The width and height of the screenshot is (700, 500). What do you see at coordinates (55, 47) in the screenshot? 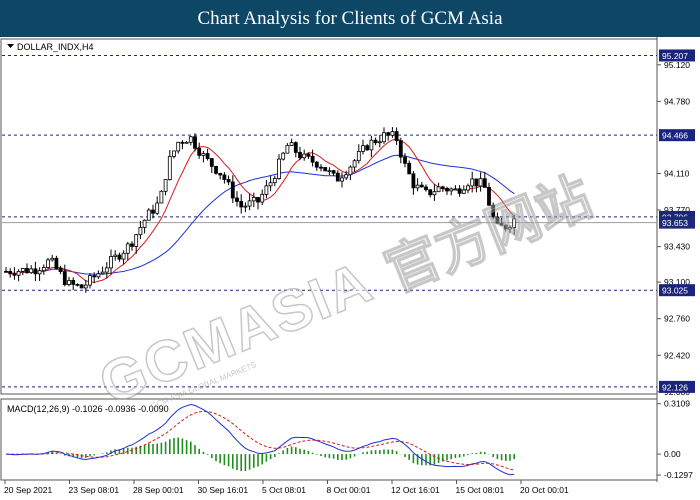
I see `symbol-label: DOLLAR_INDX,H4` at bounding box center [55, 47].